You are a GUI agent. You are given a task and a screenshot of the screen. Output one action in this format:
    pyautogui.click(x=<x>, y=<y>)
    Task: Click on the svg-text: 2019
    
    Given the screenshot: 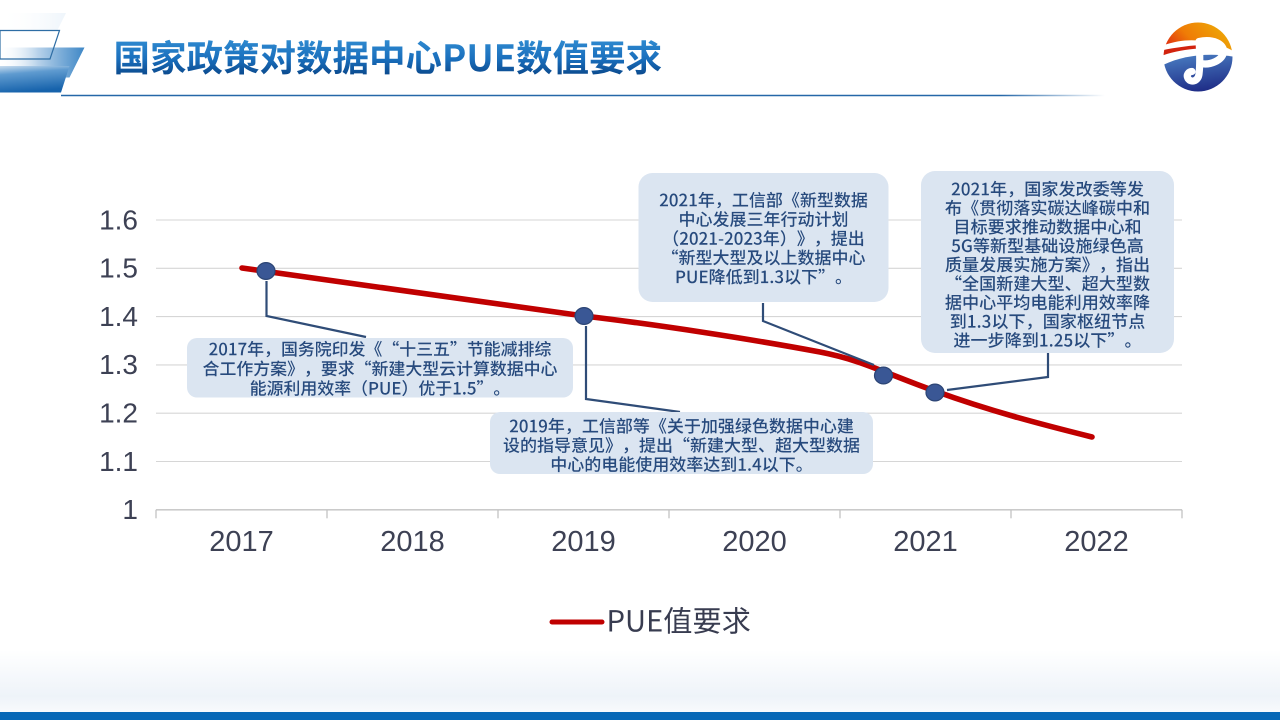 What is the action you would take?
    pyautogui.click(x=583, y=542)
    